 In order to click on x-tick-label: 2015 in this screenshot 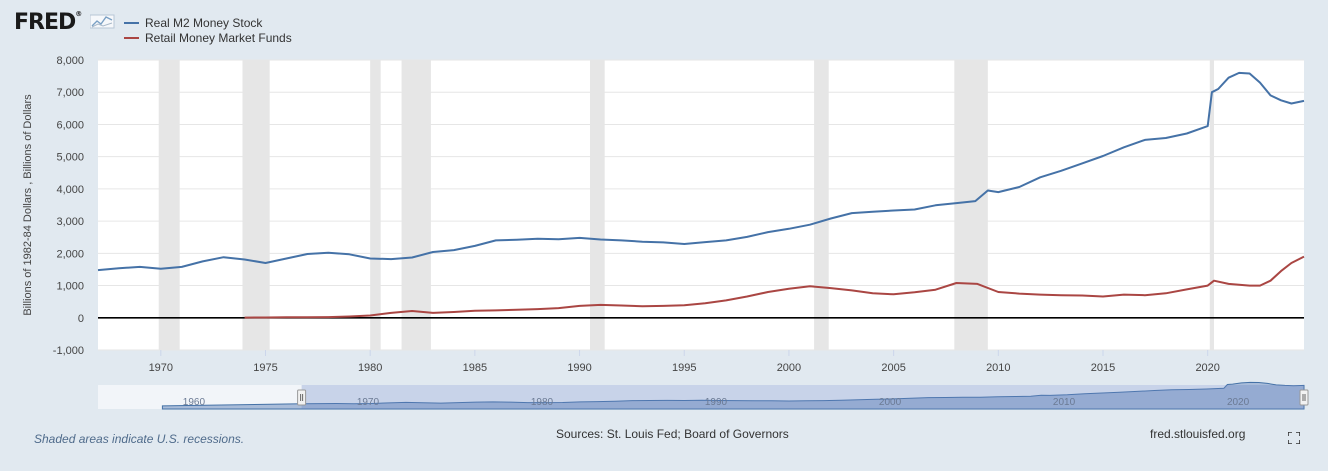, I will do `click(1103, 368)`.